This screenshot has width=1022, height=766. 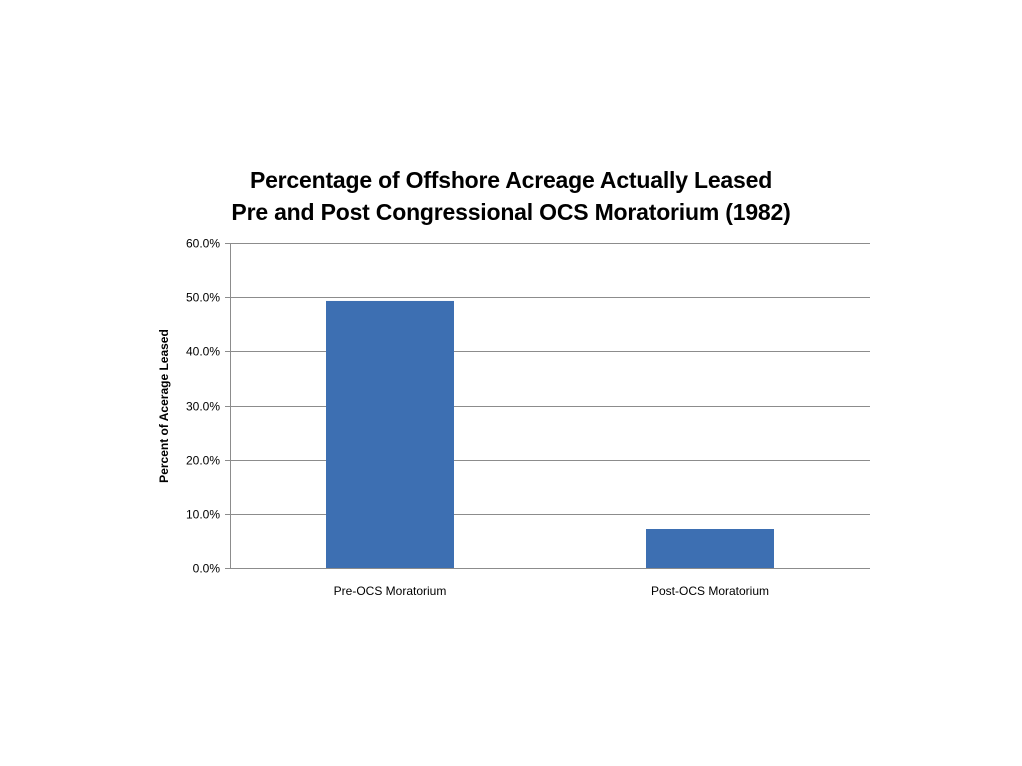 I want to click on y-tick-label-0: 0.0%, so click(x=207, y=569).